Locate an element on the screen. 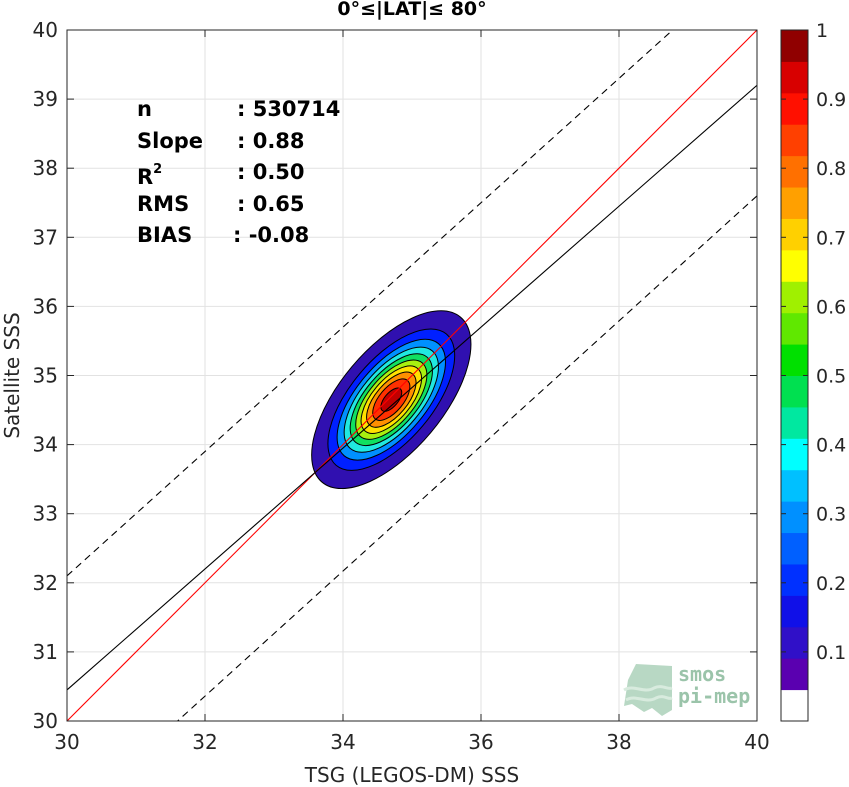 The image size is (849, 787). stat-bias-value: : -0.08 is located at coordinates (271, 235).